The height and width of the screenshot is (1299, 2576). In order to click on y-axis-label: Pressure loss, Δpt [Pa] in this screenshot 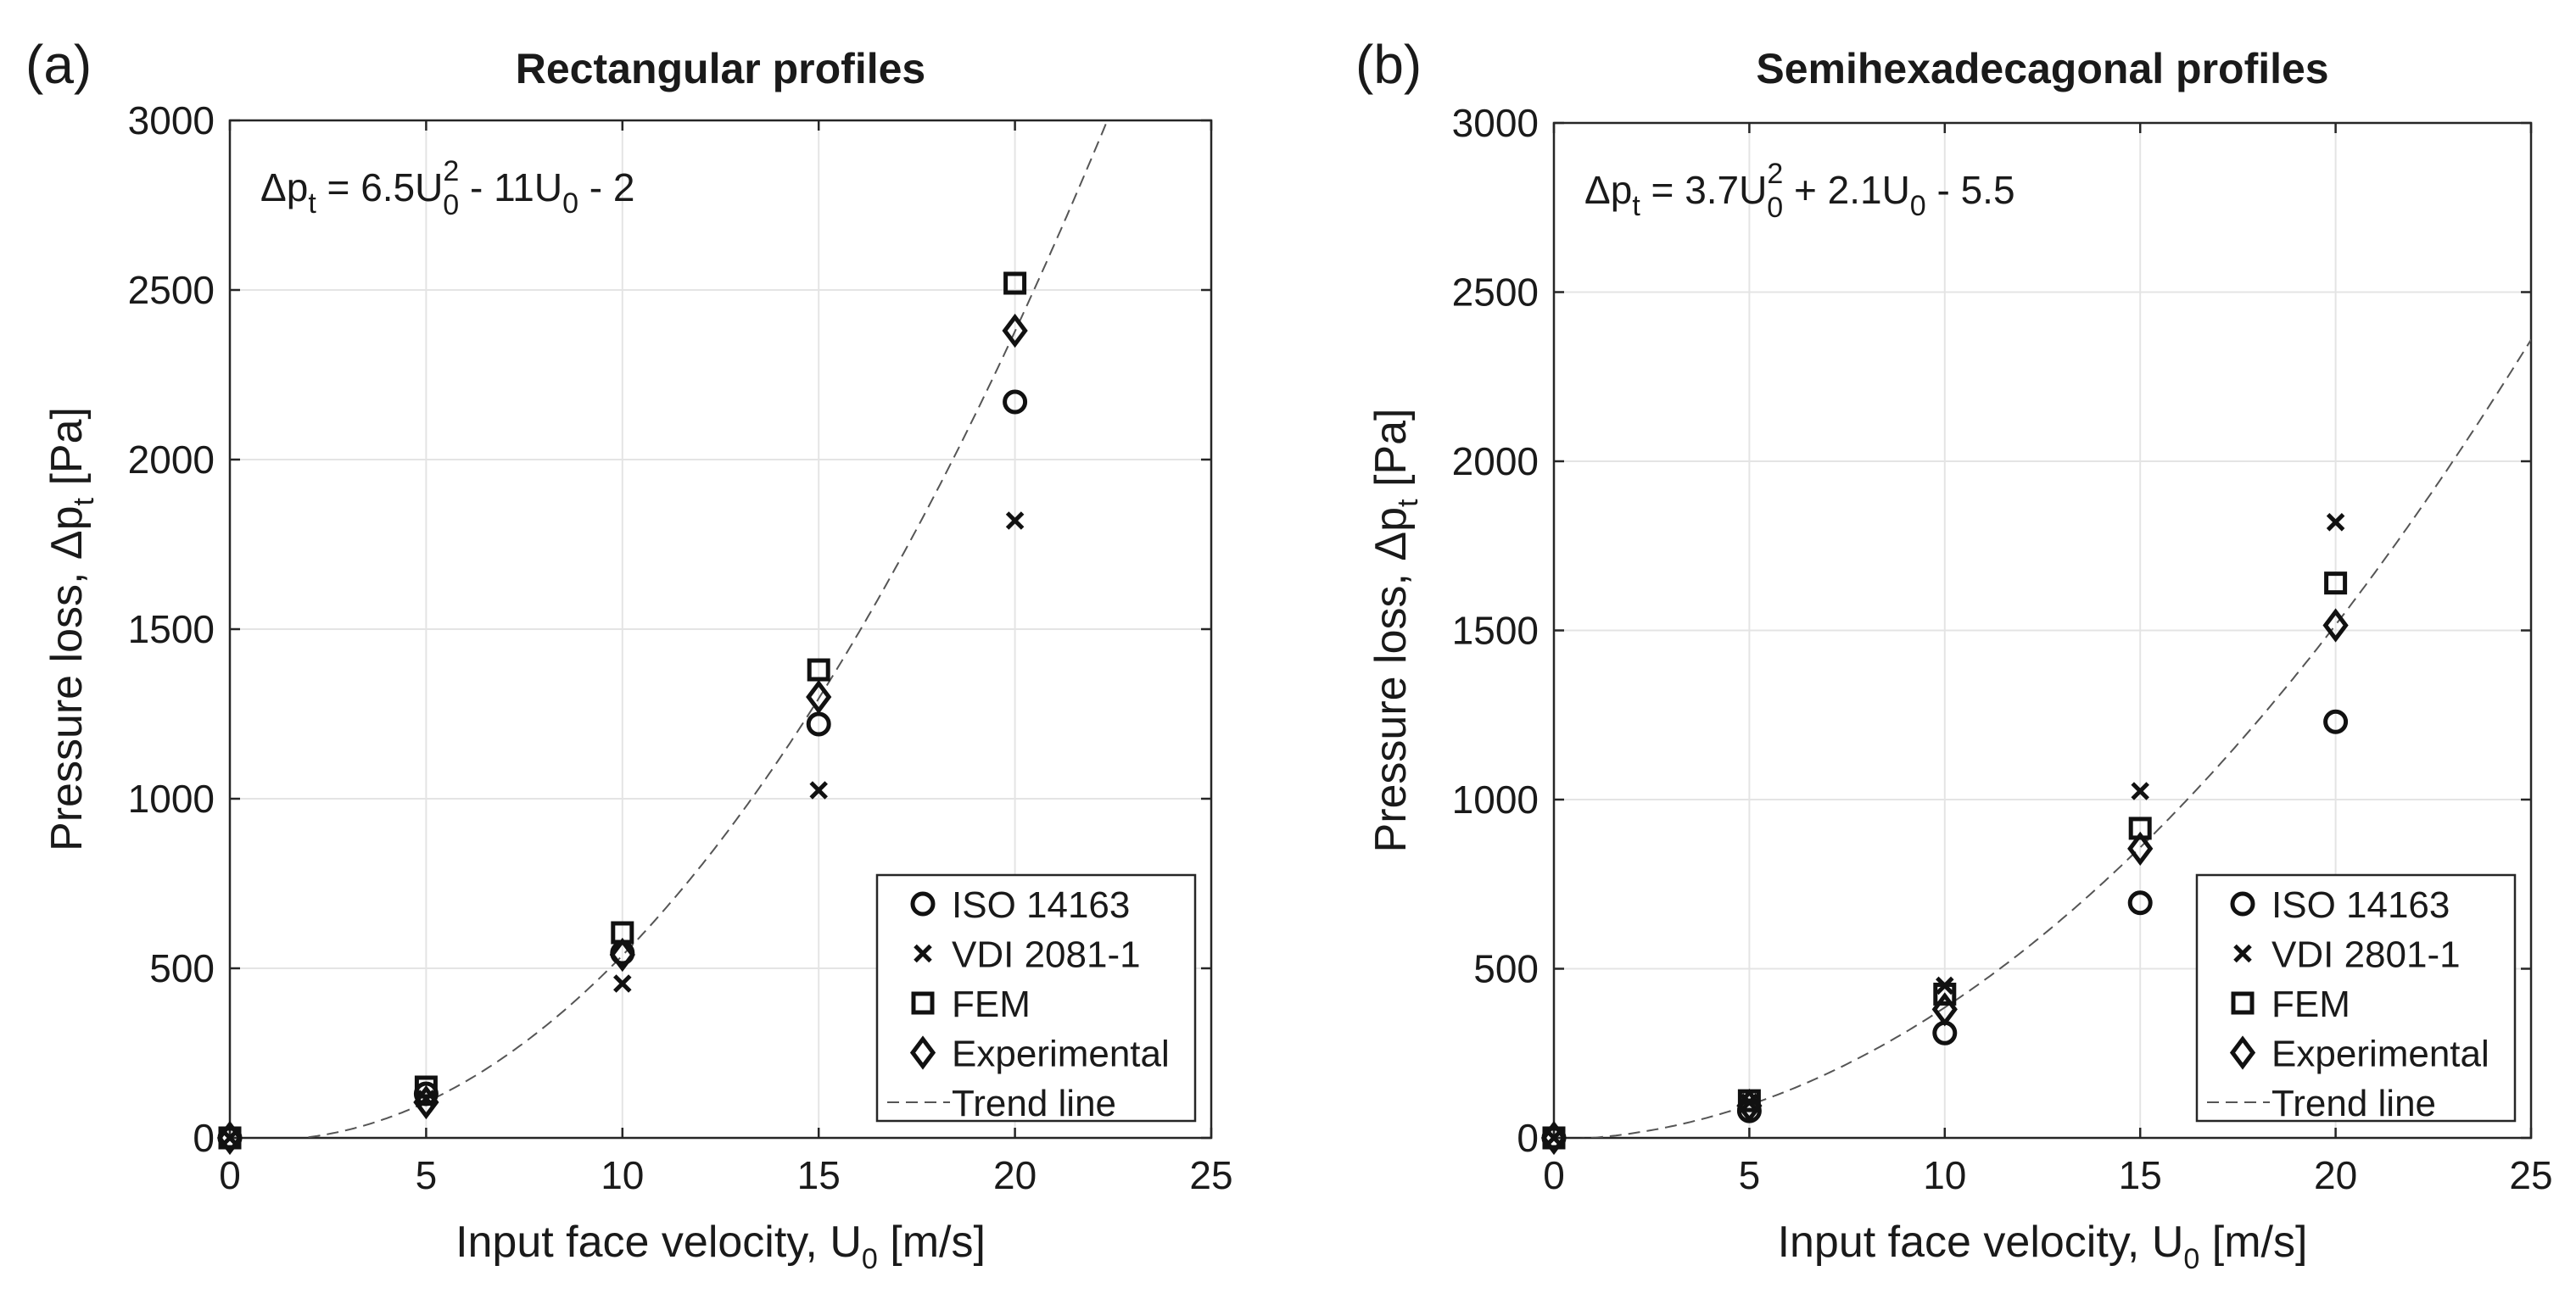, I will do `click(1395, 631)`.